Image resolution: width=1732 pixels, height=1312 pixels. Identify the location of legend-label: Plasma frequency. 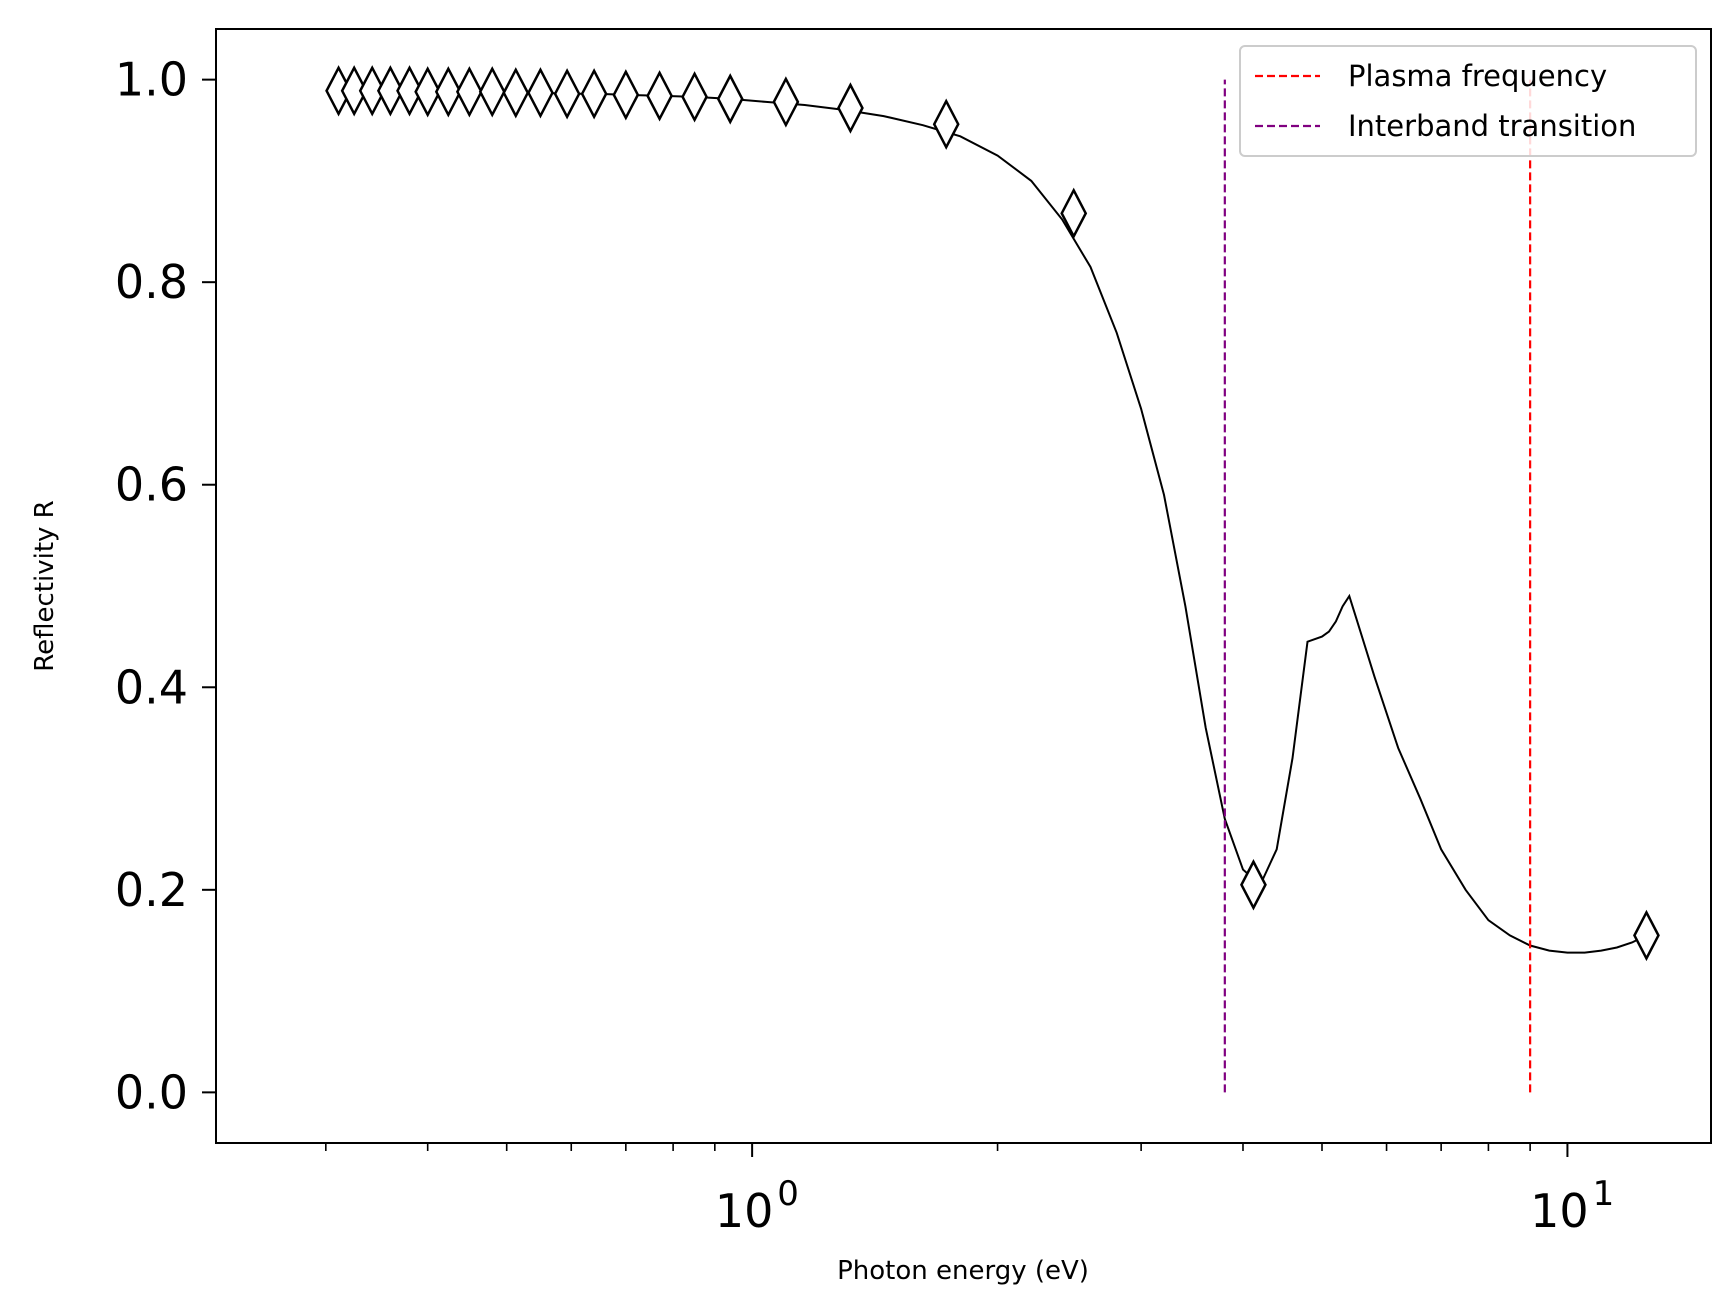
(1477, 76).